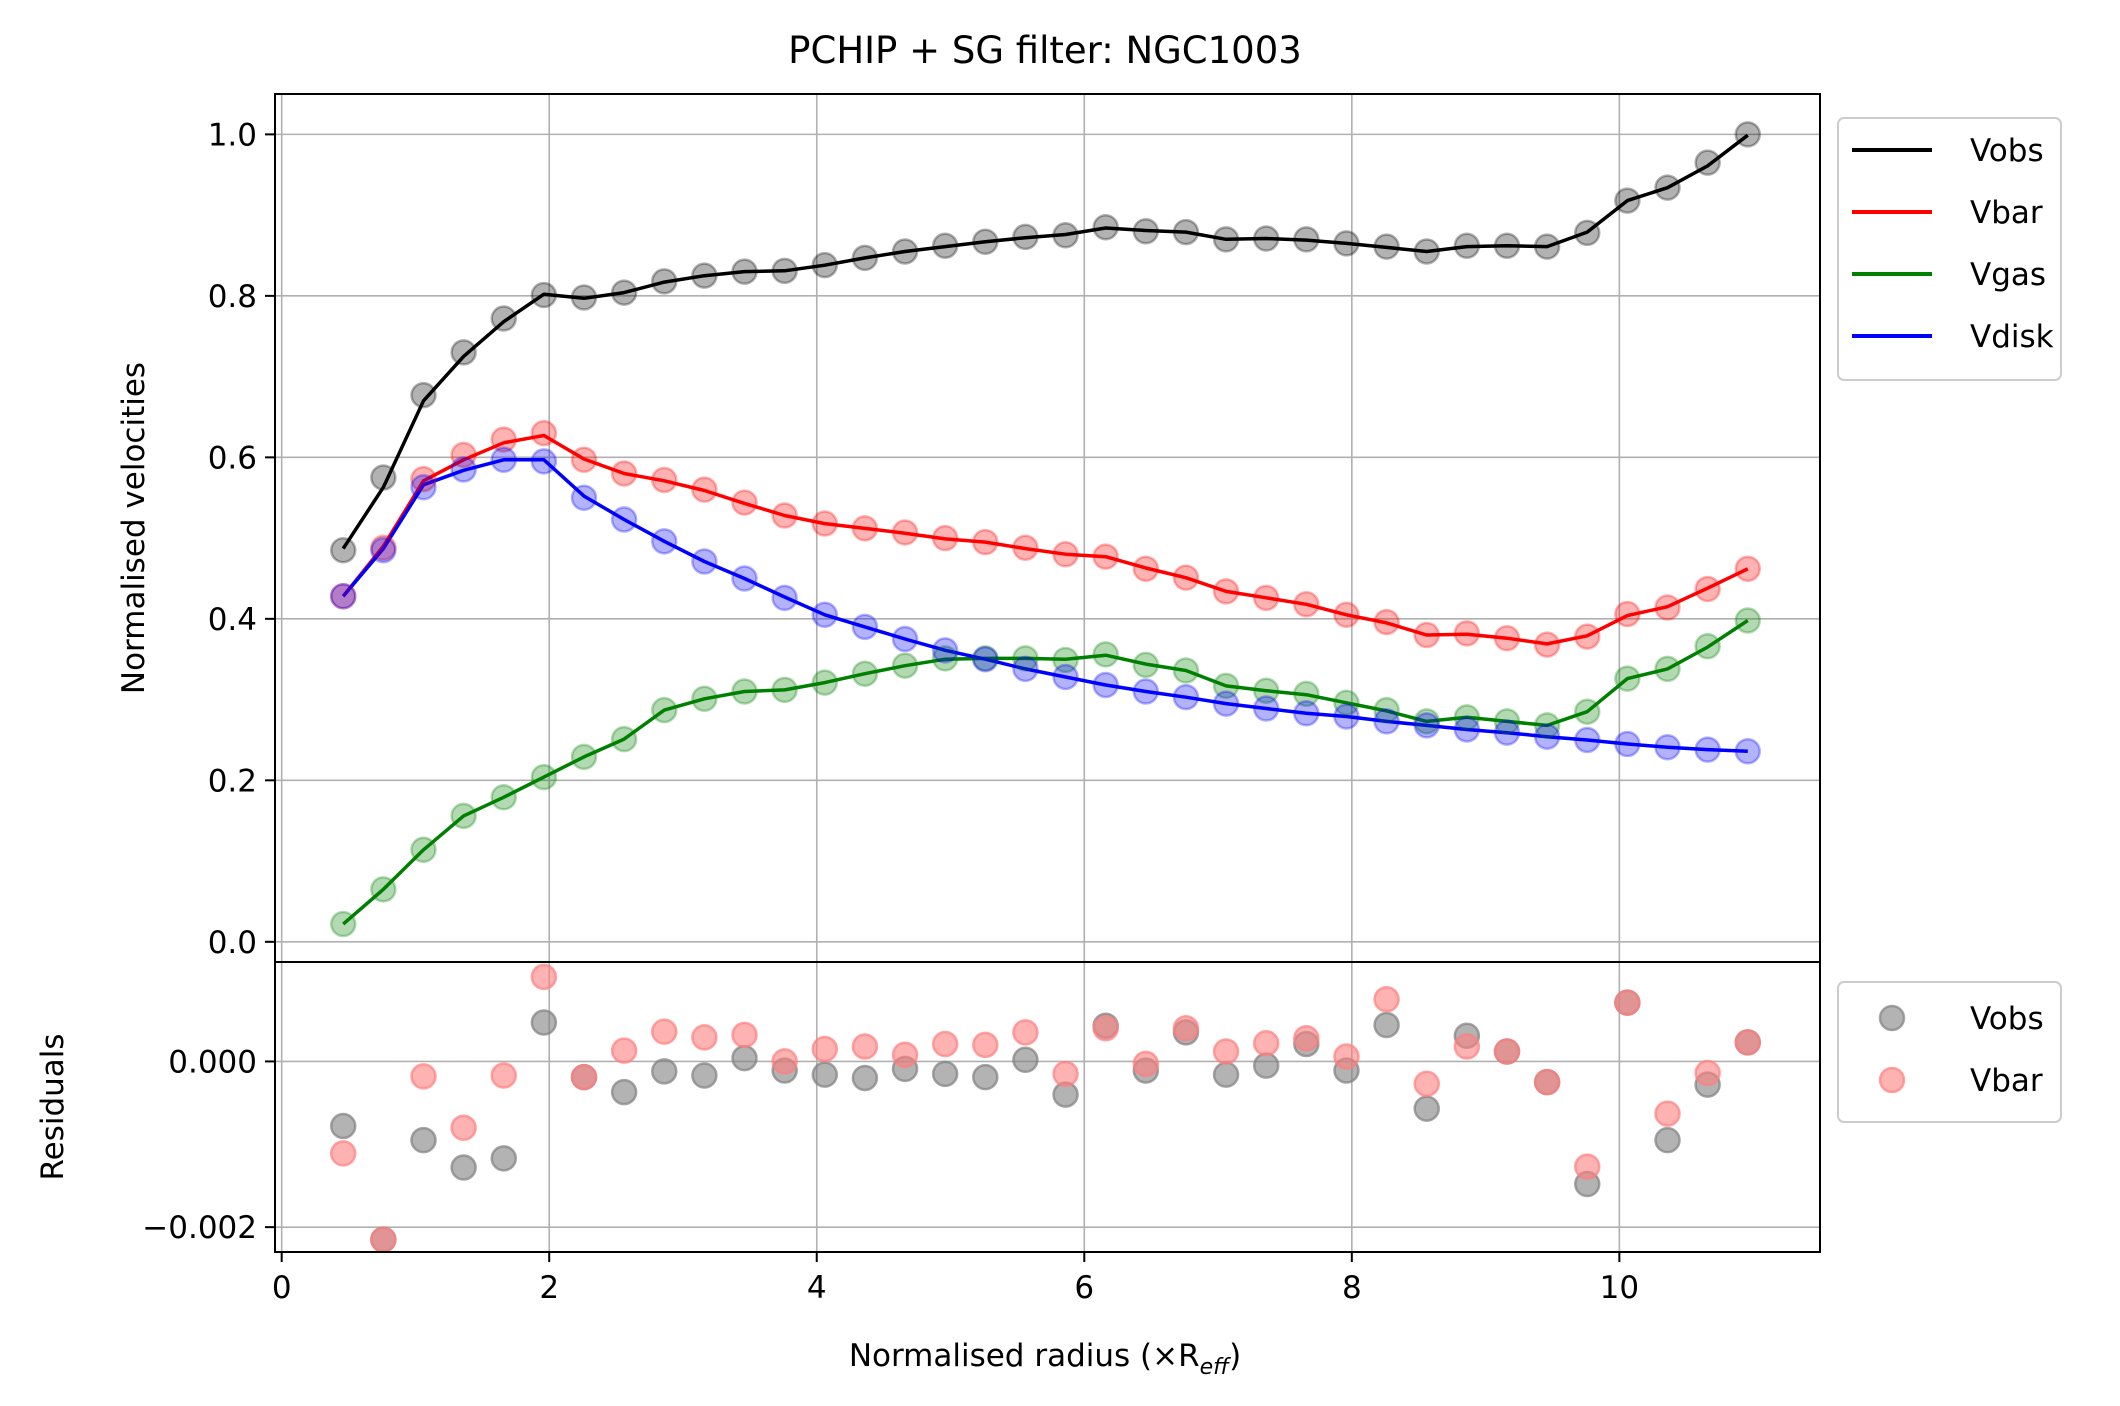 The image size is (2120, 1406). What do you see at coordinates (1084, 1288) in the screenshot?
I see `x-tick-label: 6` at bounding box center [1084, 1288].